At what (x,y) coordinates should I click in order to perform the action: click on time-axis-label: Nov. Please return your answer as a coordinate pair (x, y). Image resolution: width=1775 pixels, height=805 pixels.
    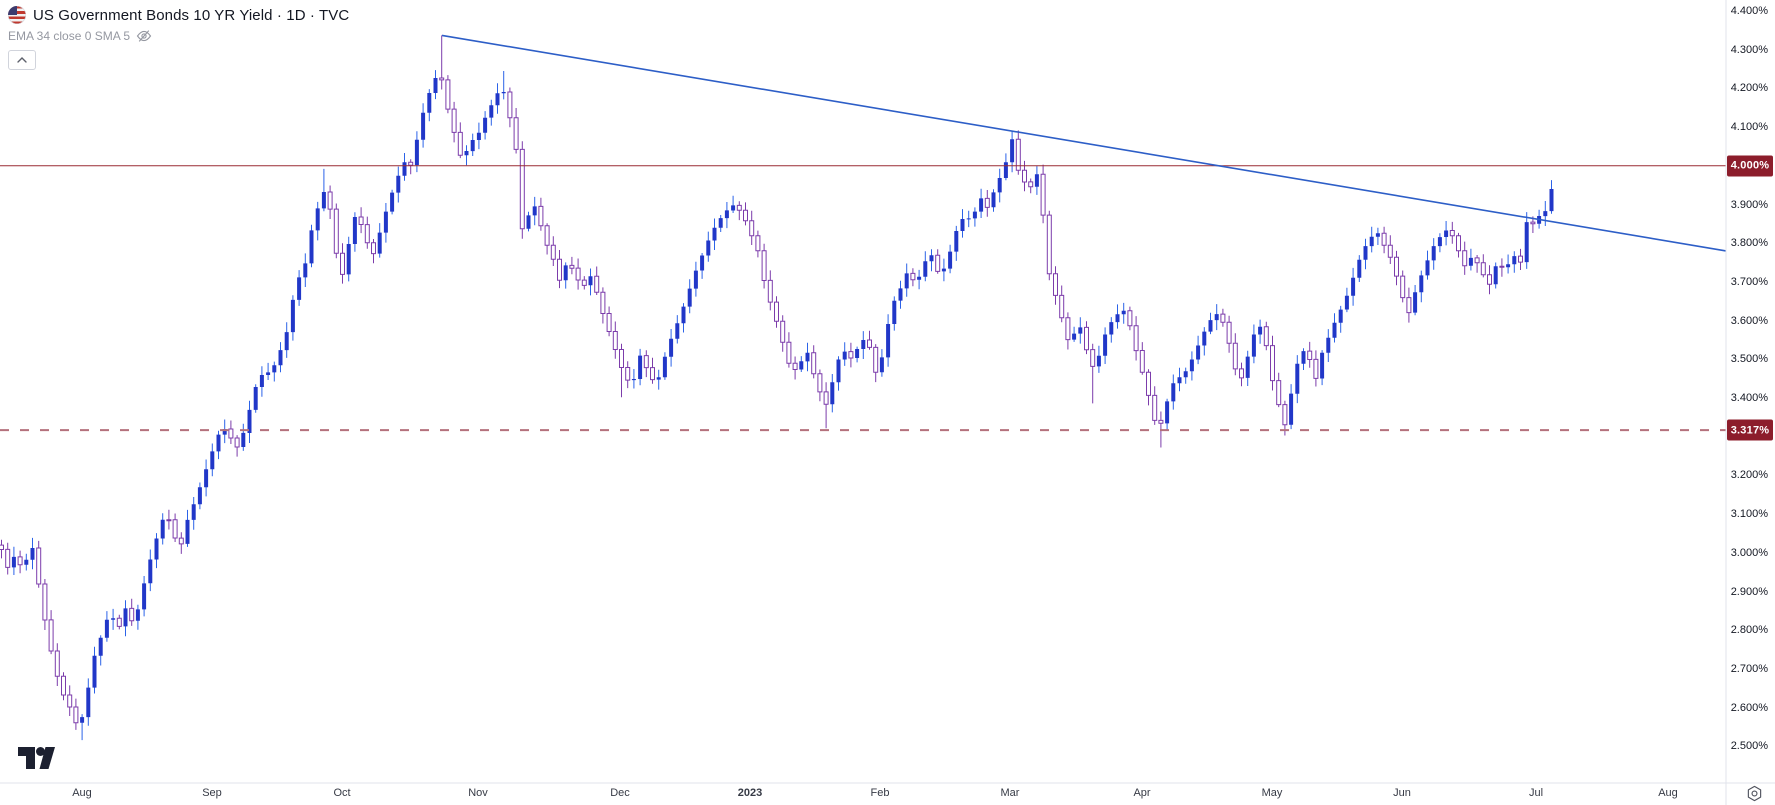
    Looking at the image, I should click on (478, 793).